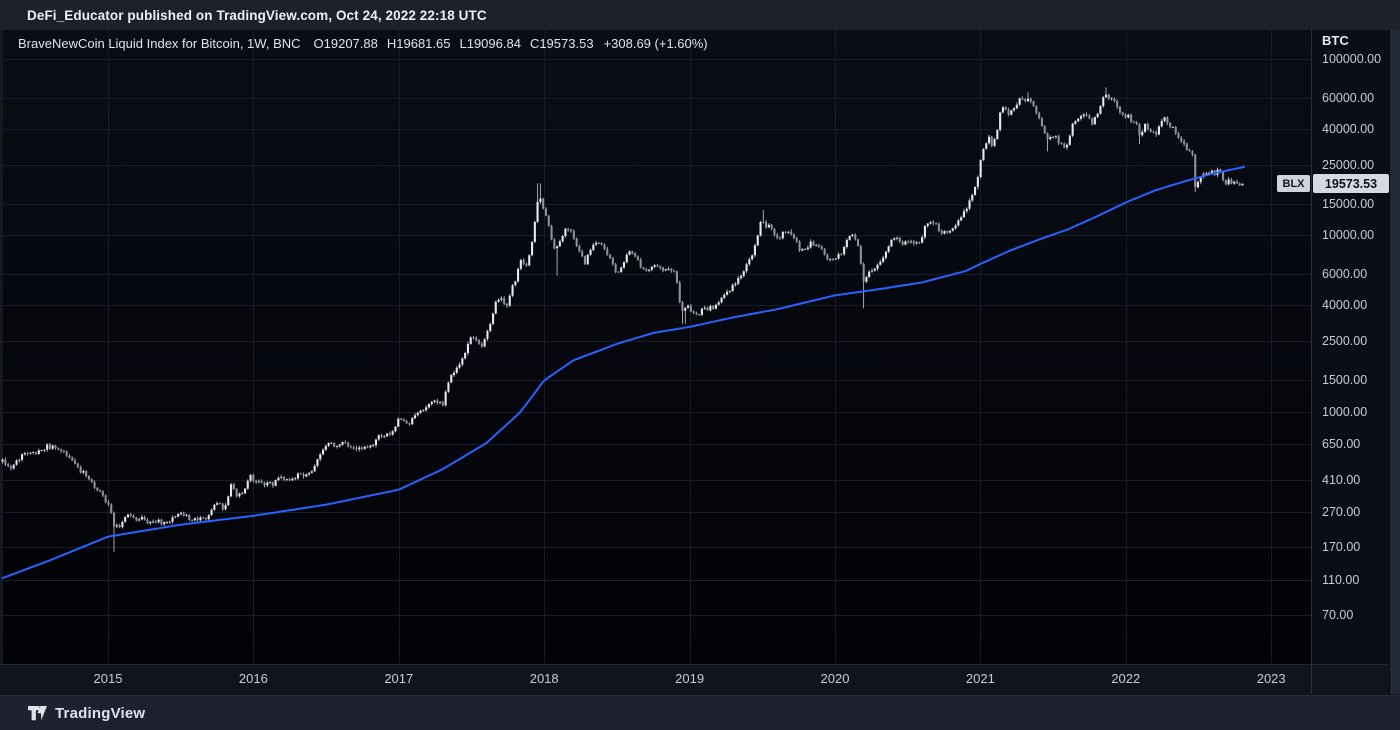 The width and height of the screenshot is (1400, 730). Describe the element at coordinates (1351, 184) in the screenshot. I see `last-price-label: 19573.53` at that location.